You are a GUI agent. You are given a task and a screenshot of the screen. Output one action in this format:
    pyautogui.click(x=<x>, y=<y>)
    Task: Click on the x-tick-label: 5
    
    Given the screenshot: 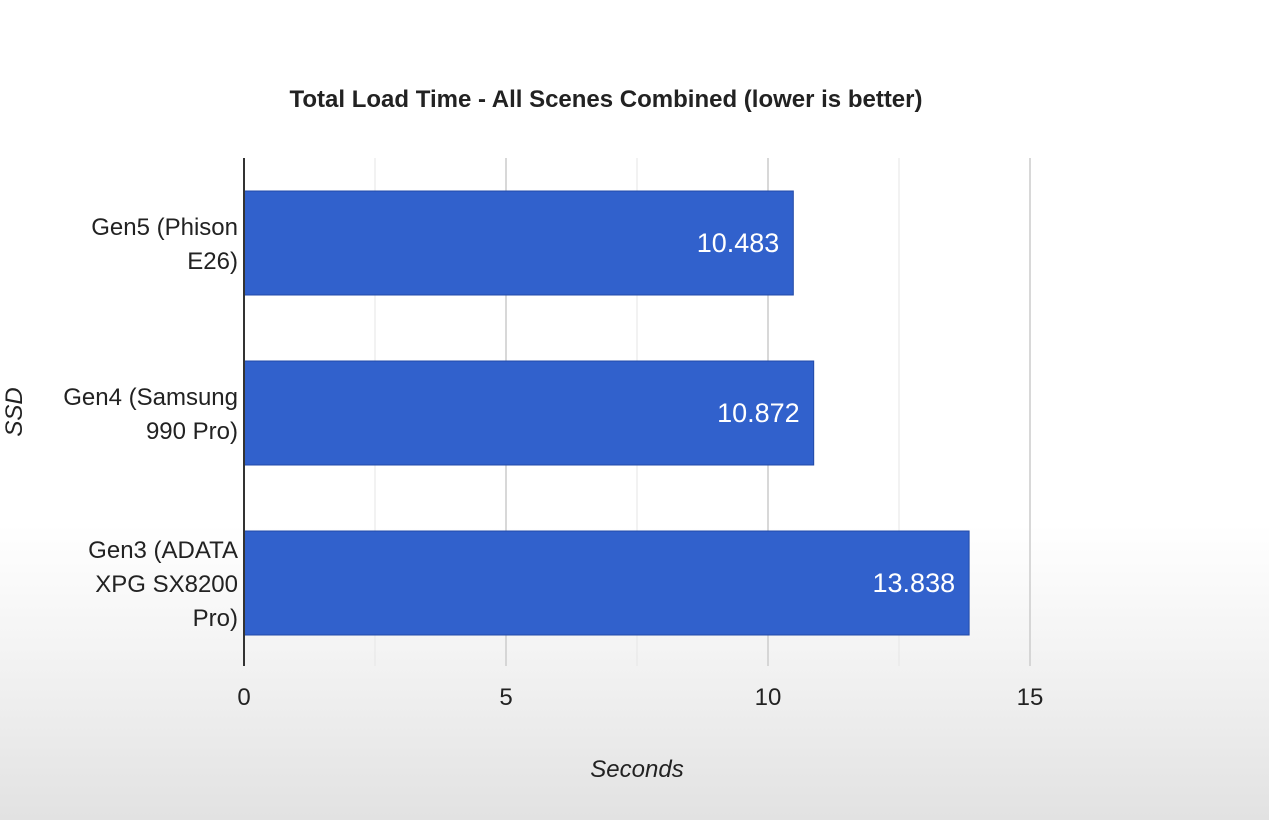 What is the action you would take?
    pyautogui.click(x=505, y=697)
    